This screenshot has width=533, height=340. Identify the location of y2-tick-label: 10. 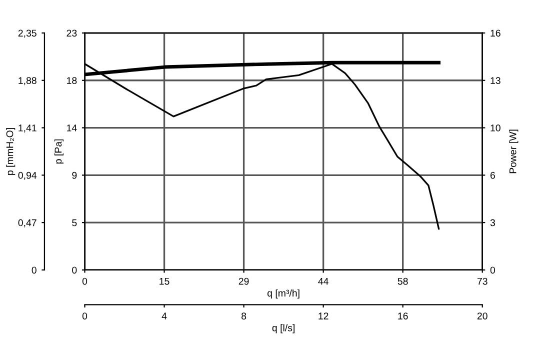
(495, 128).